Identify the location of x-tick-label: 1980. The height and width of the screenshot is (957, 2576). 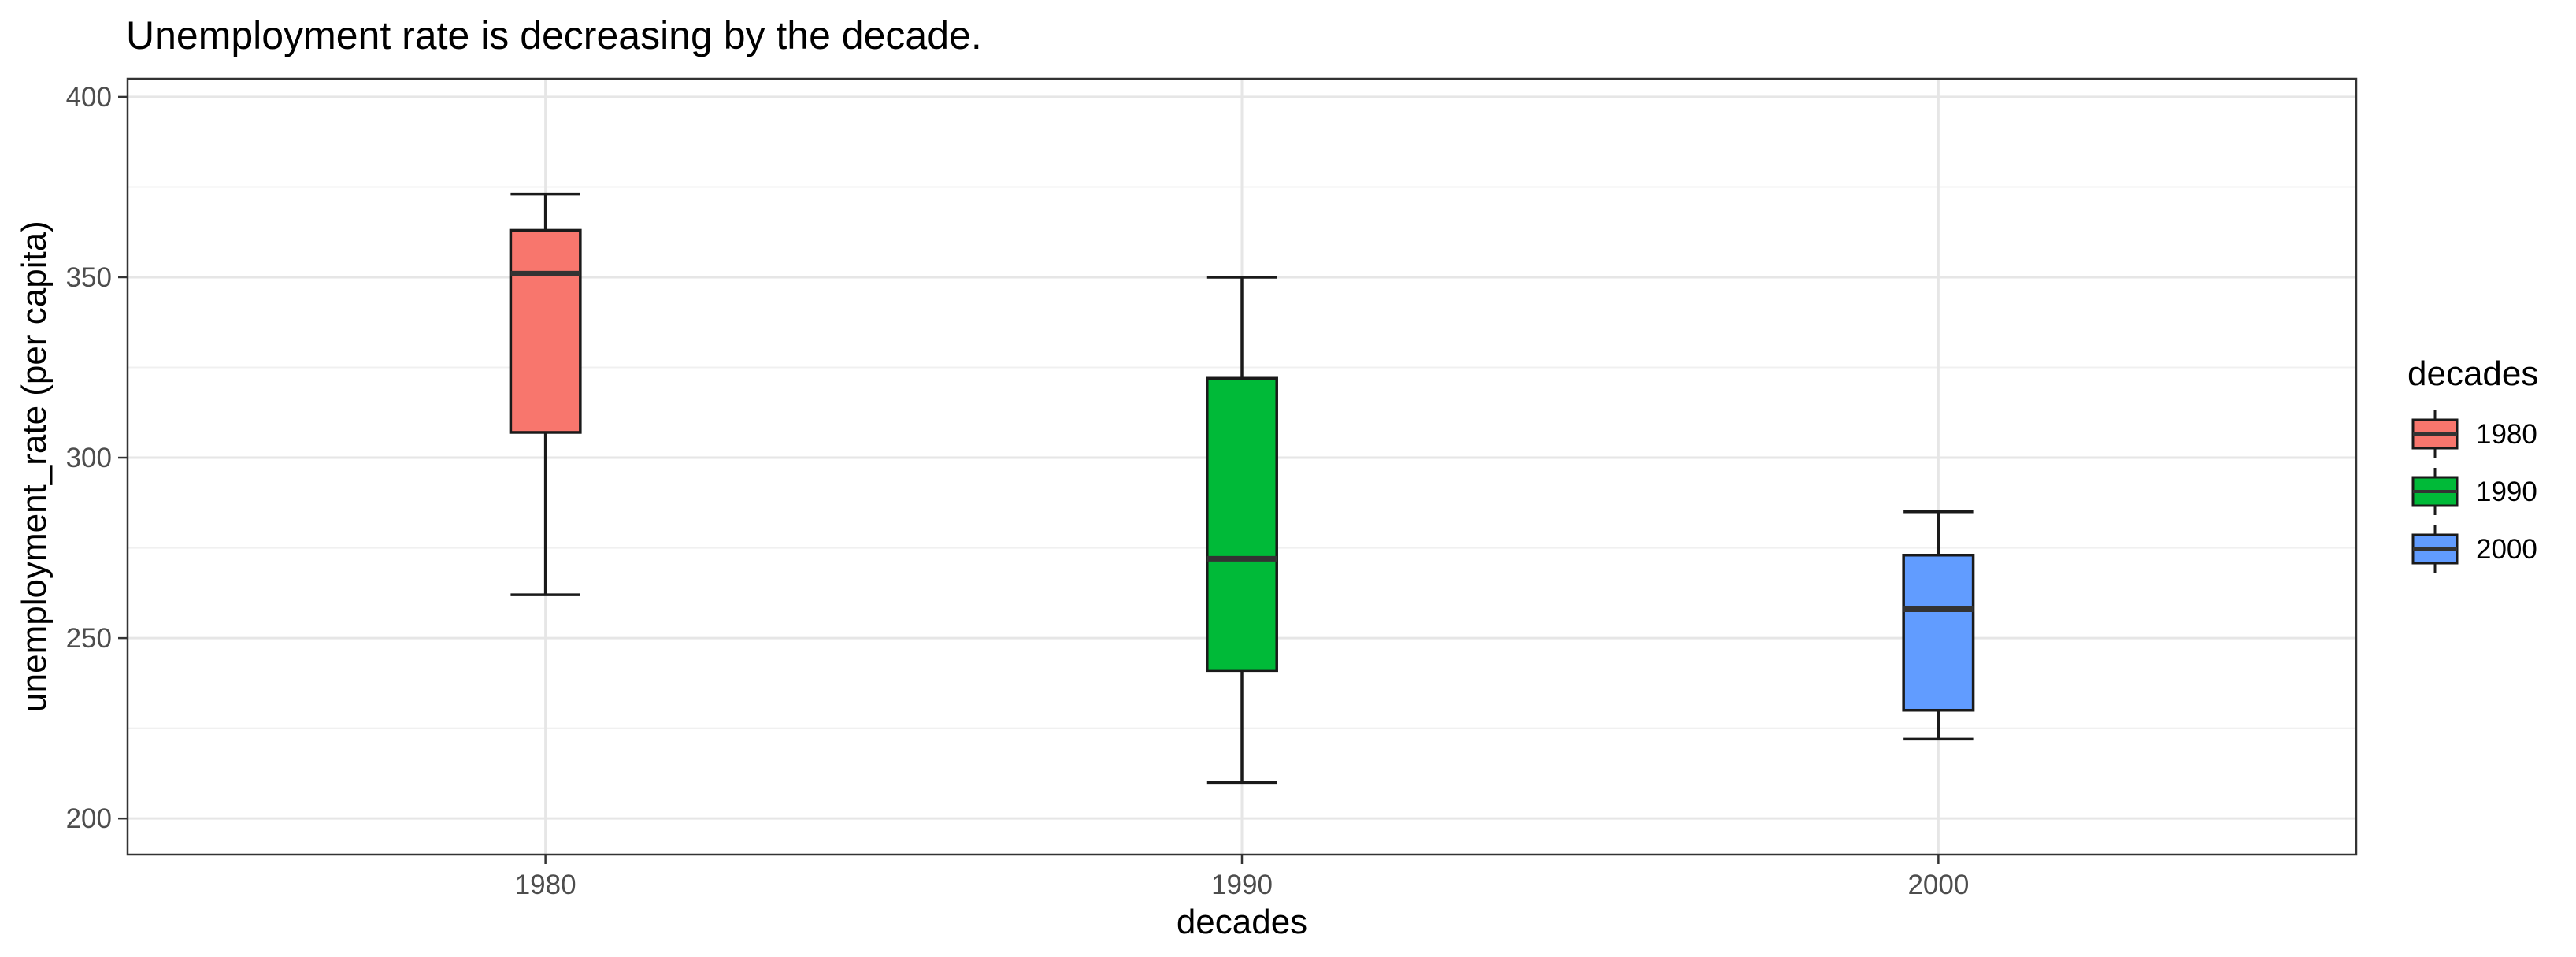
(545, 885).